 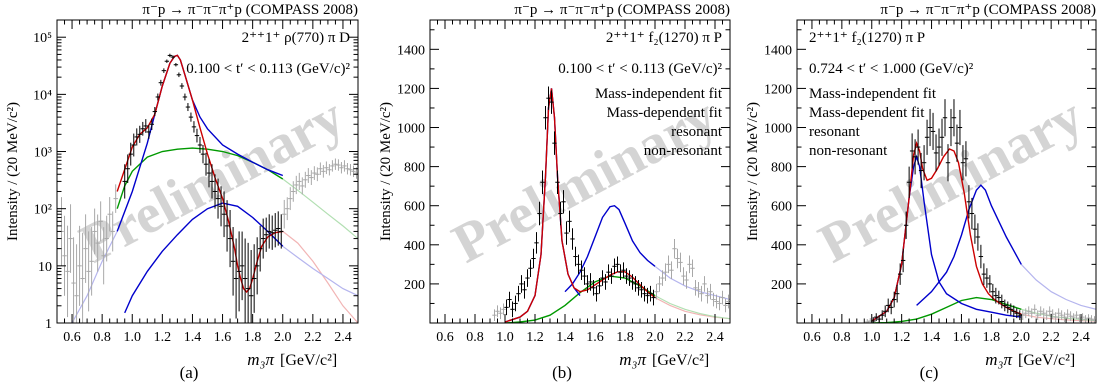 What do you see at coordinates (189, 372) in the screenshot?
I see `panel-label: (a)` at bounding box center [189, 372].